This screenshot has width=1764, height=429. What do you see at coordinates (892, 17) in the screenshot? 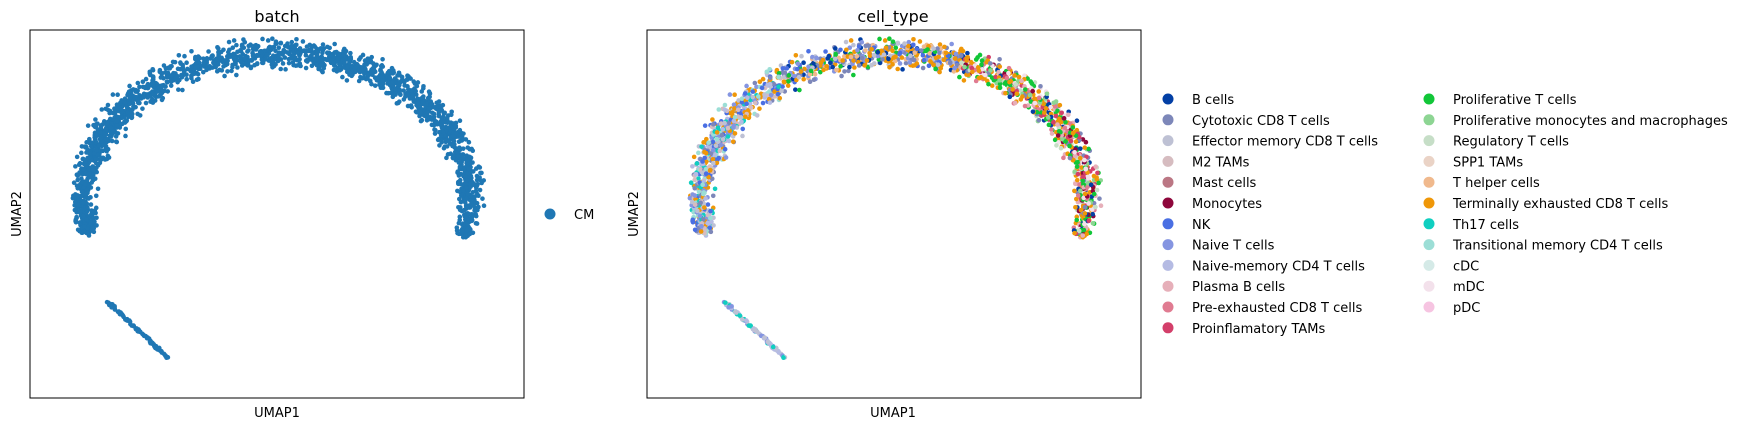
I see `panel-title: cell_type` at bounding box center [892, 17].